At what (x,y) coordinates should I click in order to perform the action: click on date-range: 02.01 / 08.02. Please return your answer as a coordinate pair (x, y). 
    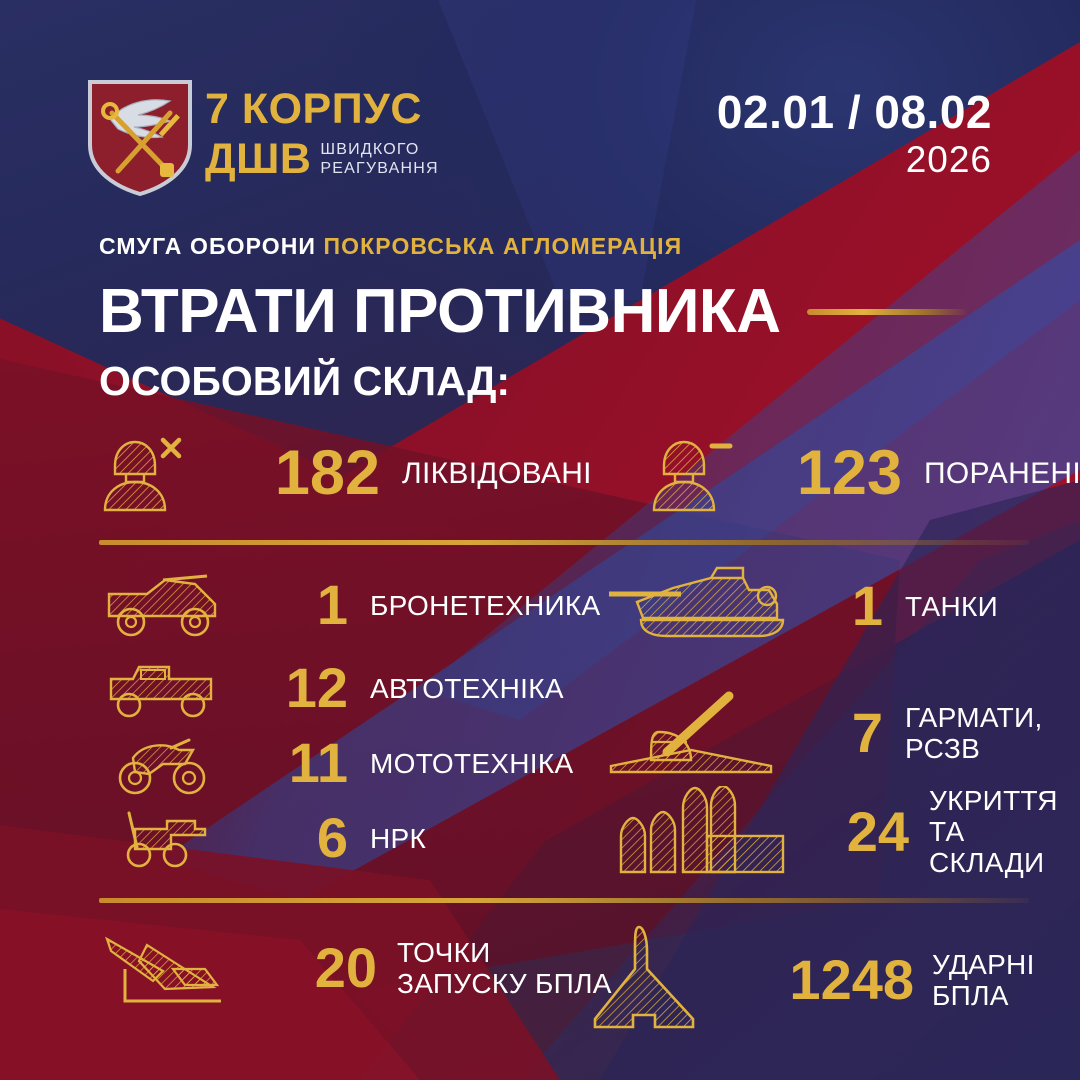
    Looking at the image, I should click on (854, 112).